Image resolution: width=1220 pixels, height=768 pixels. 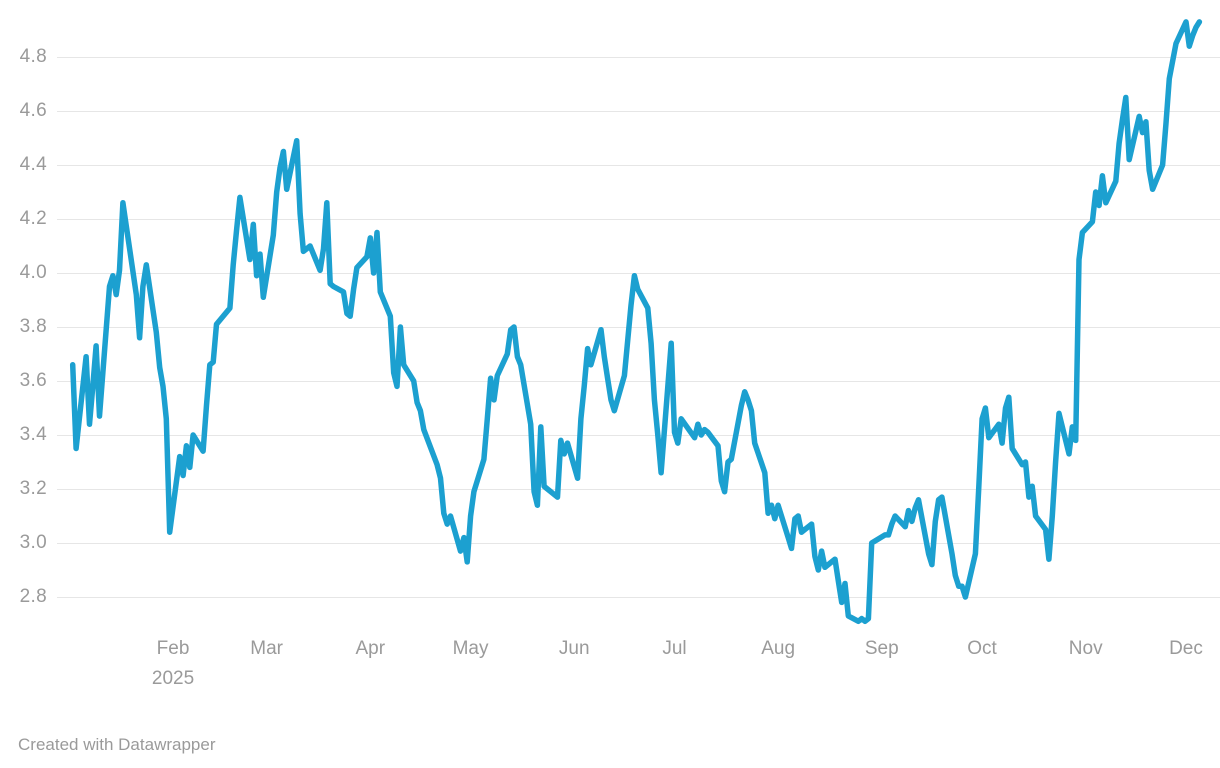 I want to click on x-tick-label-jul: Jul, so click(x=674, y=648).